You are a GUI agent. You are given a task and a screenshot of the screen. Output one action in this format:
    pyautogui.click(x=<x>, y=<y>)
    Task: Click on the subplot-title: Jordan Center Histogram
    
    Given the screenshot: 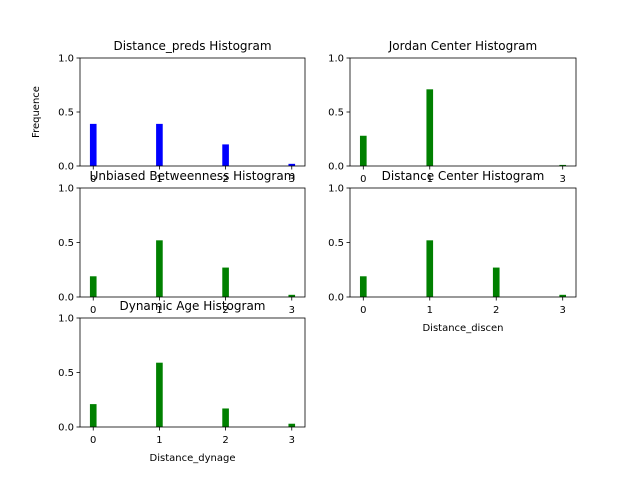 What is the action you would take?
    pyautogui.click(x=462, y=46)
    